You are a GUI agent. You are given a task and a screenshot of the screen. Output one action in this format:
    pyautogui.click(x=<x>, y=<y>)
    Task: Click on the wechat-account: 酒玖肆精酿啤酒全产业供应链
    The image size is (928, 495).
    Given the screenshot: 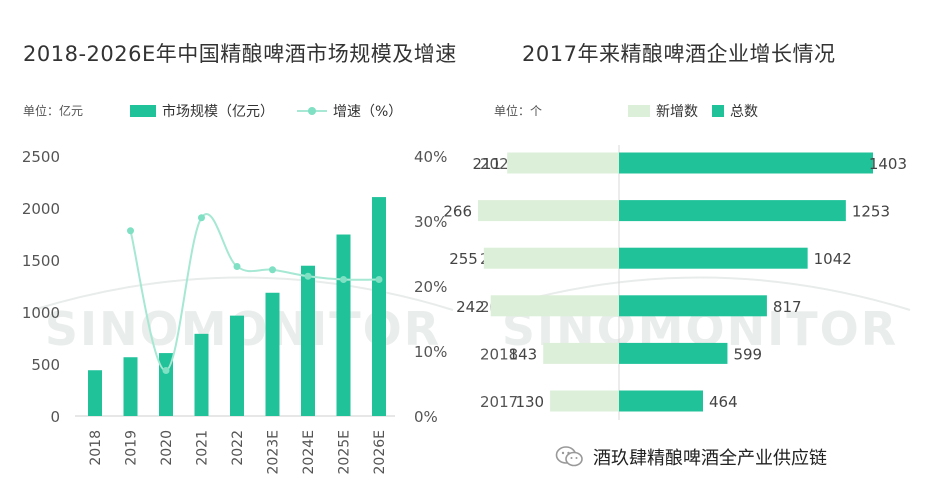 What is the action you would take?
    pyautogui.click(x=691, y=457)
    